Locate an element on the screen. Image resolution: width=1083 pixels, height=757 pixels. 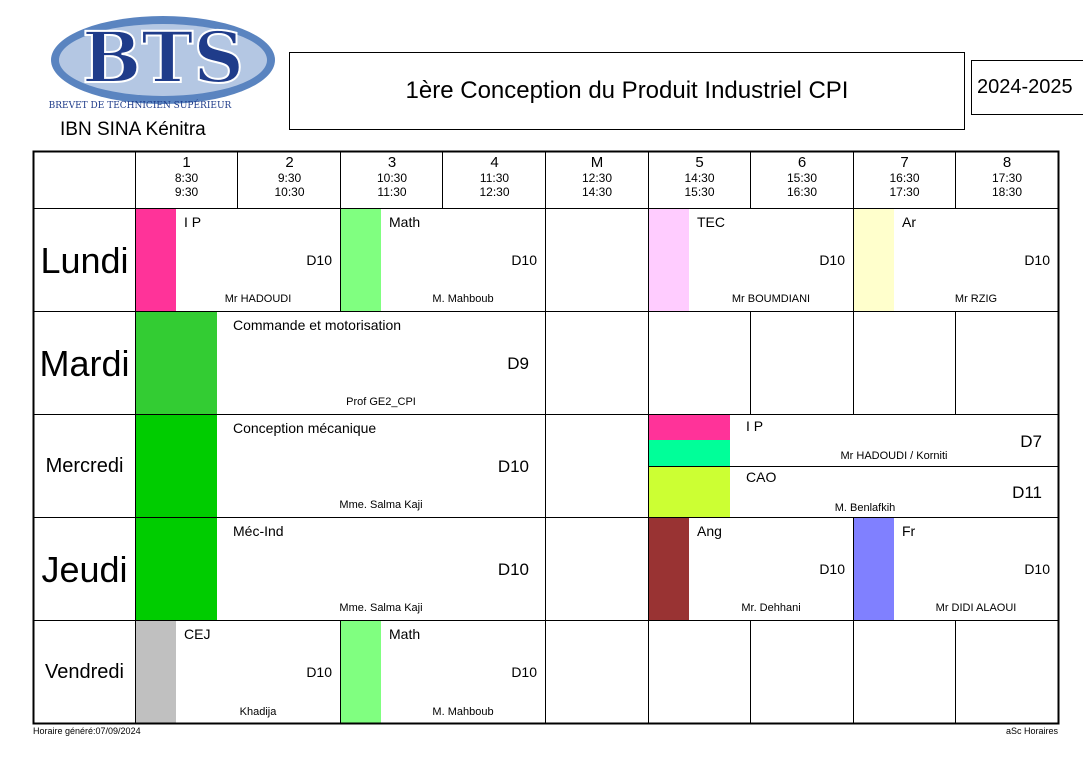
period-header: 7 16:30 17:30 is located at coordinates (904, 176).